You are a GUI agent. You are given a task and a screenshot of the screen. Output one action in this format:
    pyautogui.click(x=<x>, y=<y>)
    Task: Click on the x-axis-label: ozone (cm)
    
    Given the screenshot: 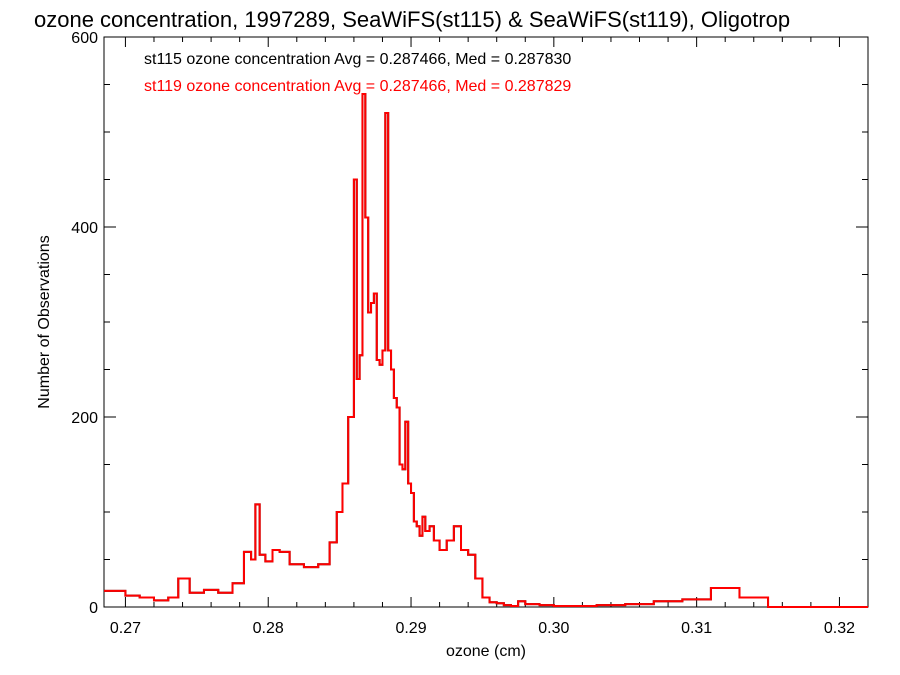 What is the action you would take?
    pyautogui.click(x=486, y=651)
    